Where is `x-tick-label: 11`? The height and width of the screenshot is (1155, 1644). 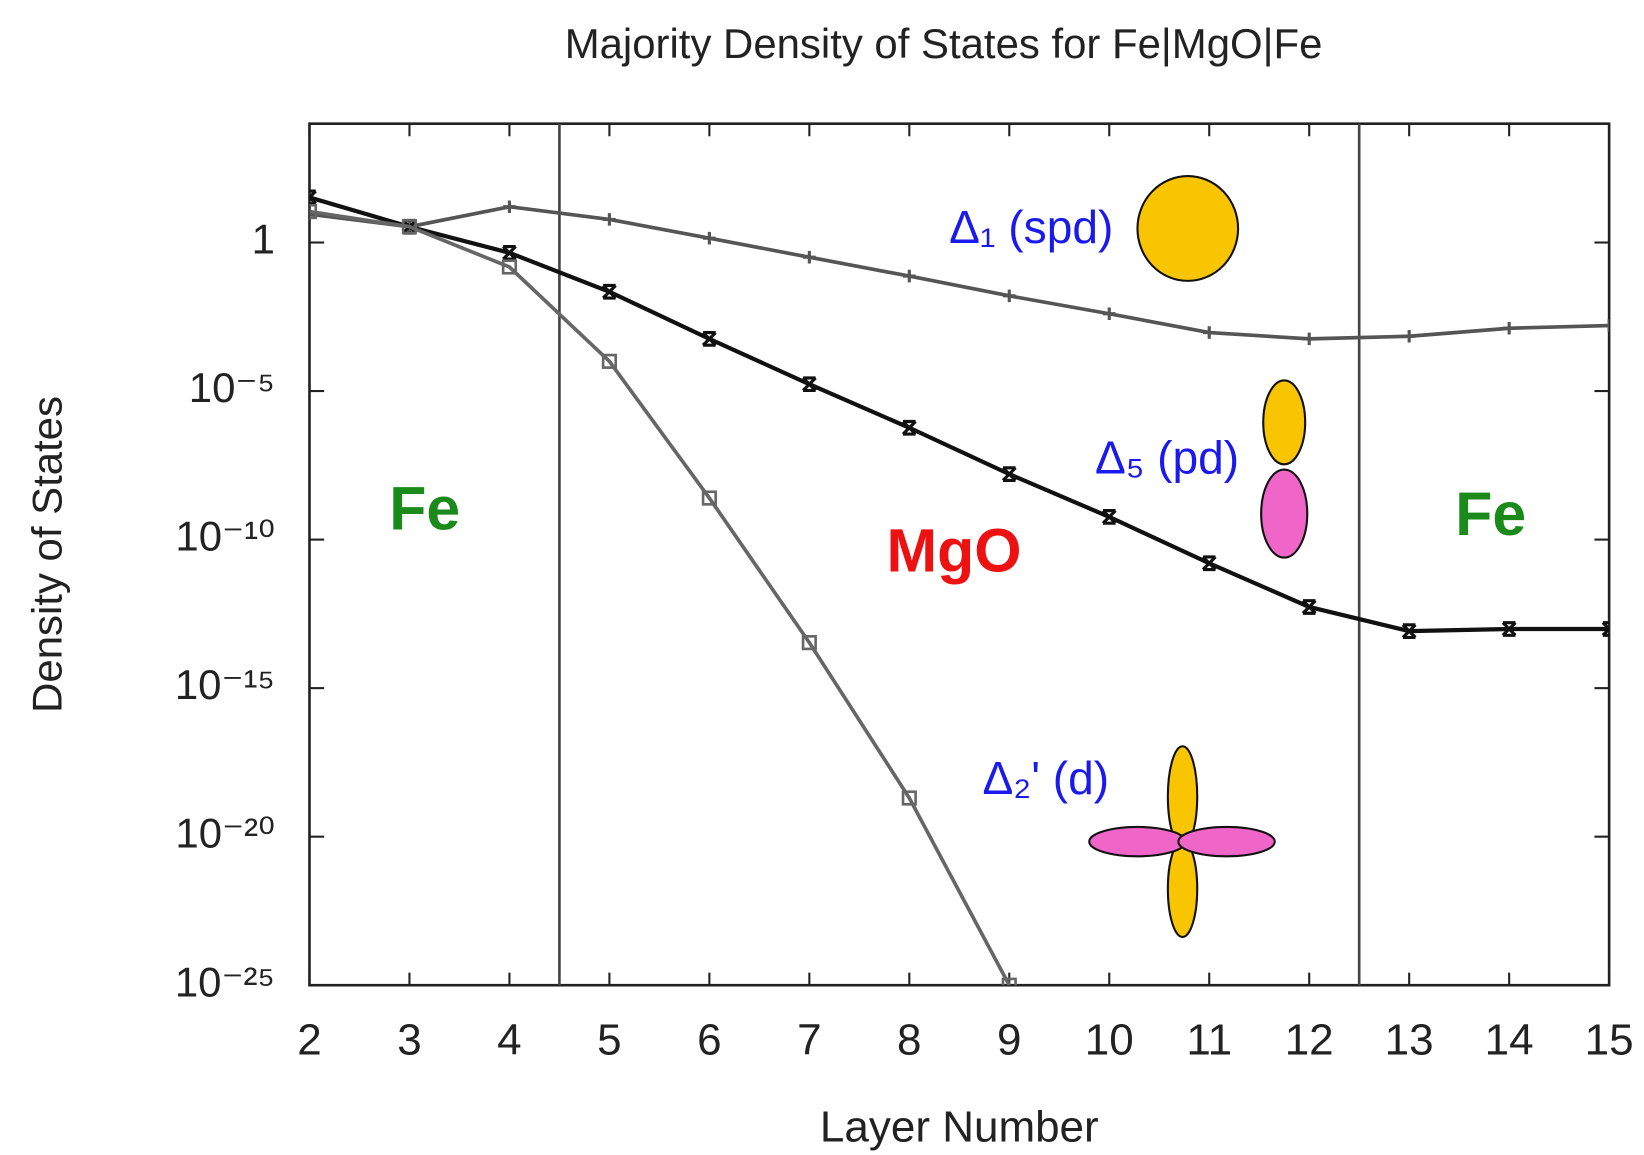 x-tick-label: 11 is located at coordinates (1209, 1039).